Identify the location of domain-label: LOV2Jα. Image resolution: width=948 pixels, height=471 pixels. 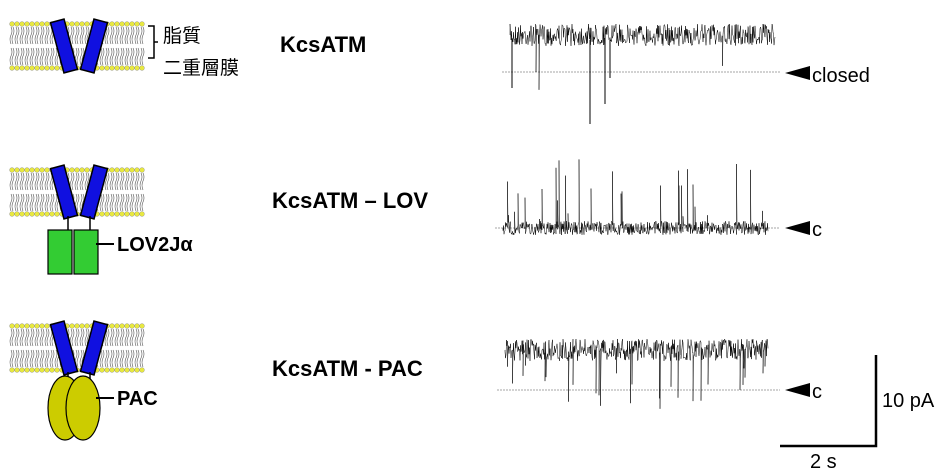
(155, 245).